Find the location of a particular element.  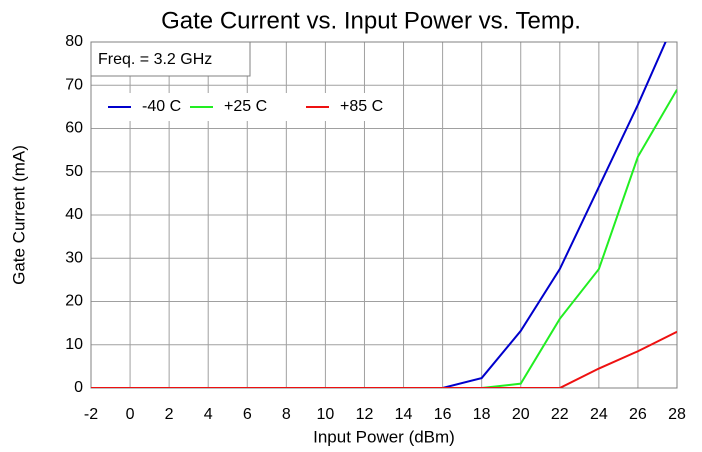

y-tick-label: 20 is located at coordinates (74, 301).